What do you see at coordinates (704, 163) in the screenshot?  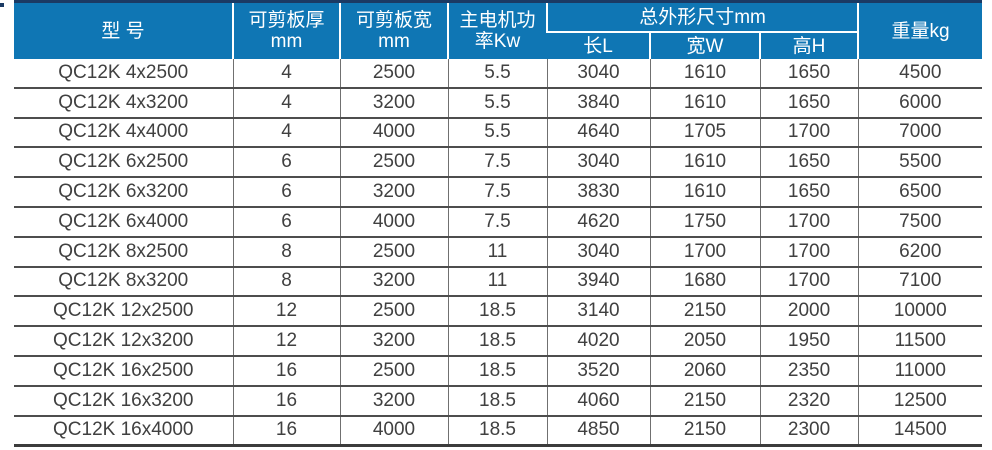 I see `value-cell: 1610` at bounding box center [704, 163].